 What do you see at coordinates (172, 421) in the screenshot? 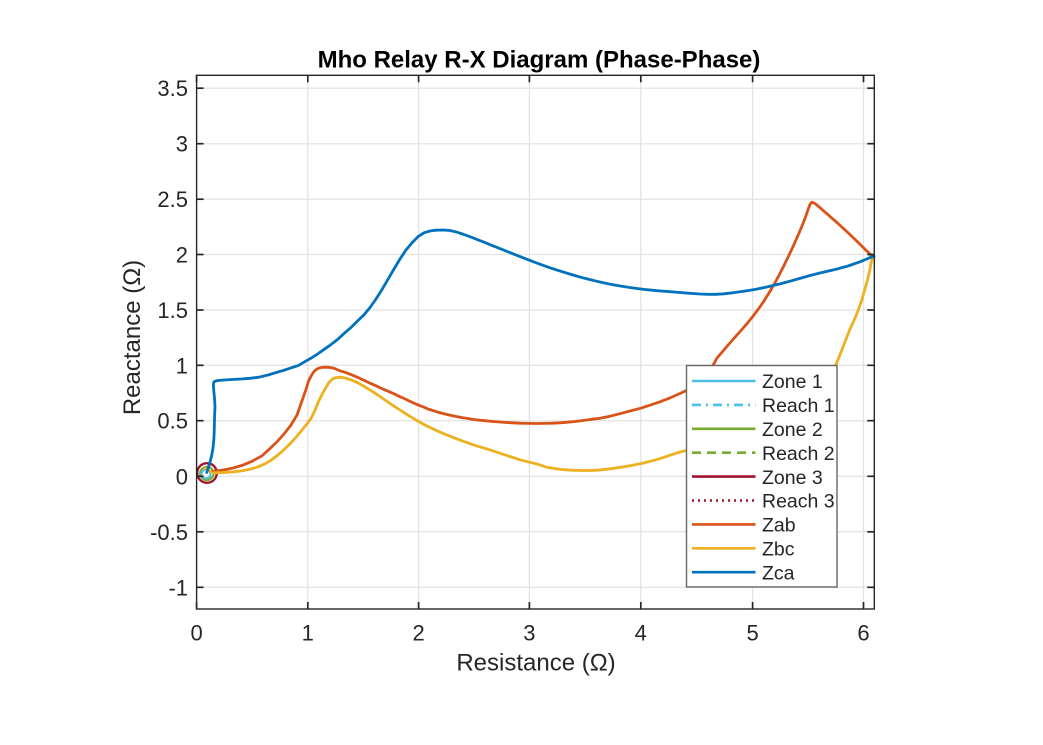
I see `svg-text: 0.5` at bounding box center [172, 421].